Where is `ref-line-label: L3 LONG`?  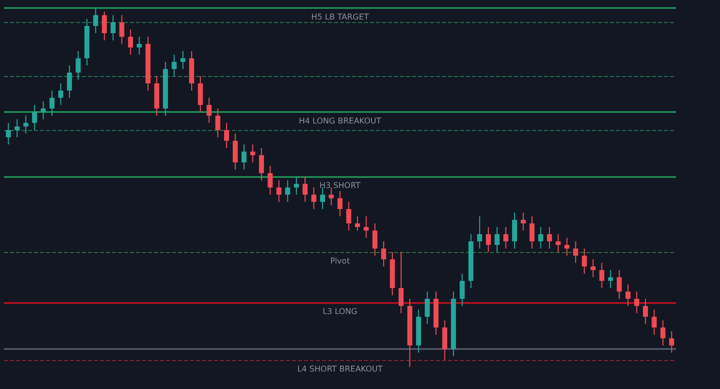
ref-line-label: L3 LONG is located at coordinates (340, 311).